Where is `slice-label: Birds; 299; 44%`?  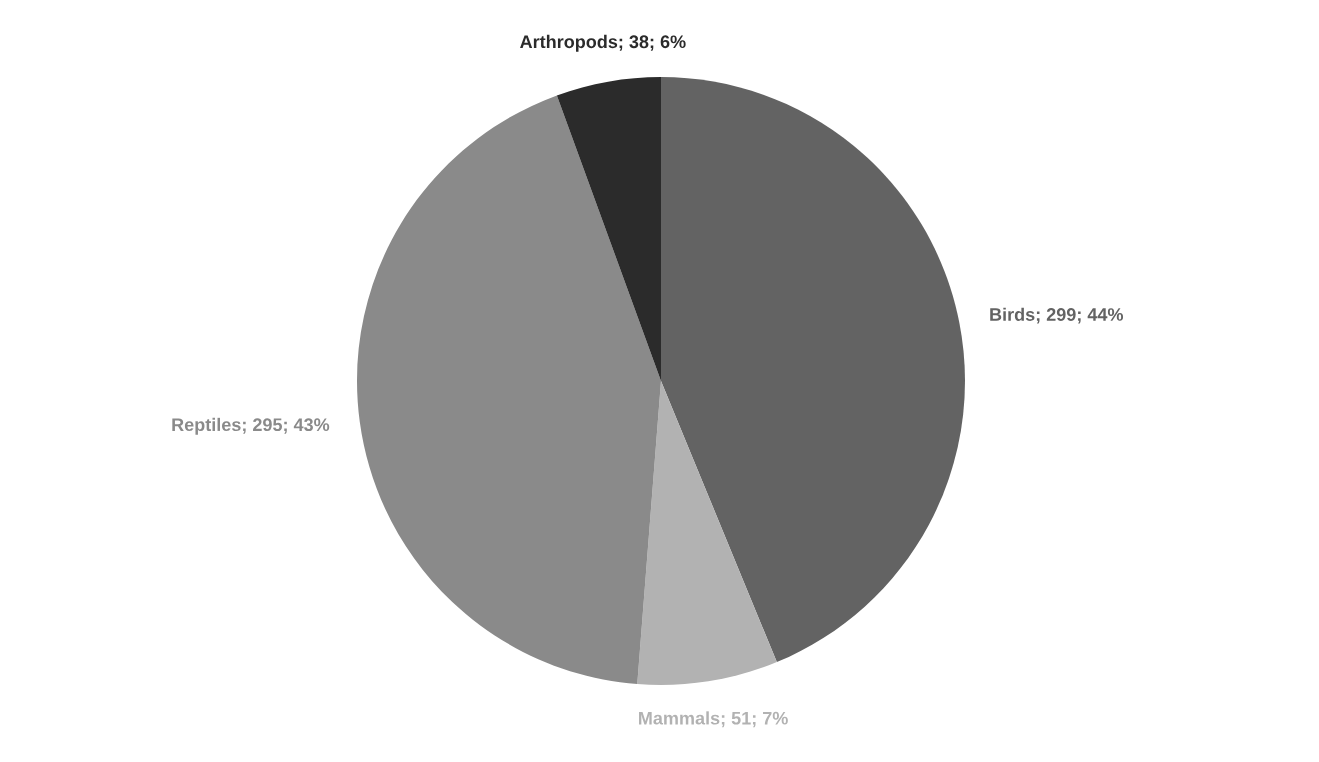 slice-label: Birds; 299; 44% is located at coordinates (1057, 315).